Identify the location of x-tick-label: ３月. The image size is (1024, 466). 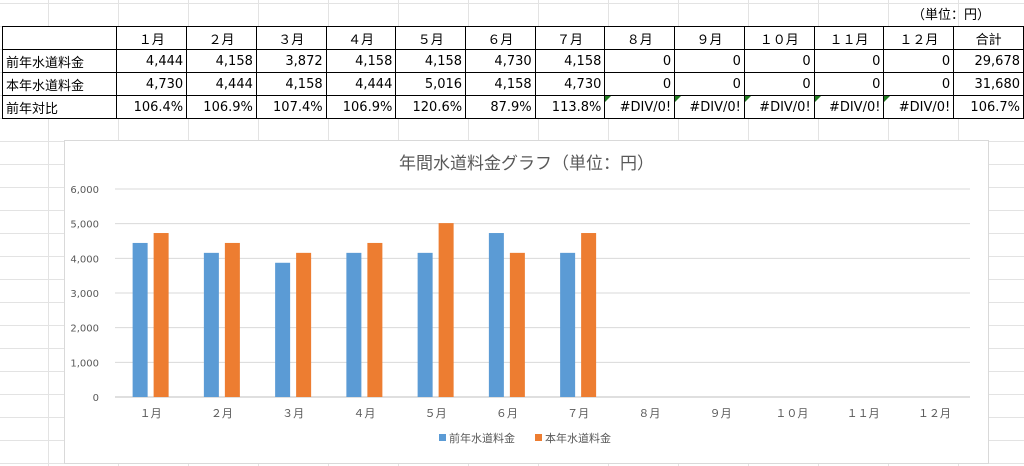
(293, 413).